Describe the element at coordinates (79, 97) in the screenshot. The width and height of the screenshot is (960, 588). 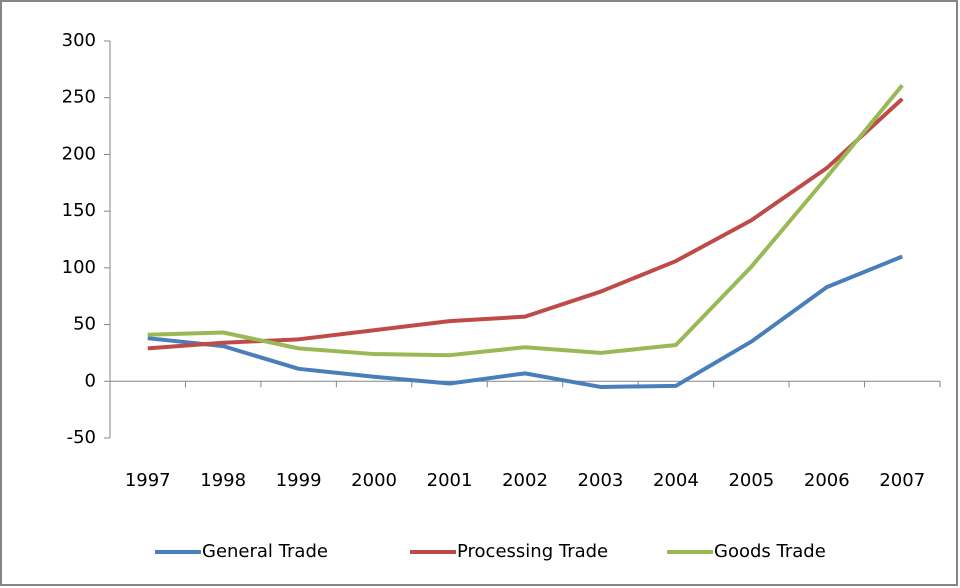
I see `y-tick-label: 250` at that location.